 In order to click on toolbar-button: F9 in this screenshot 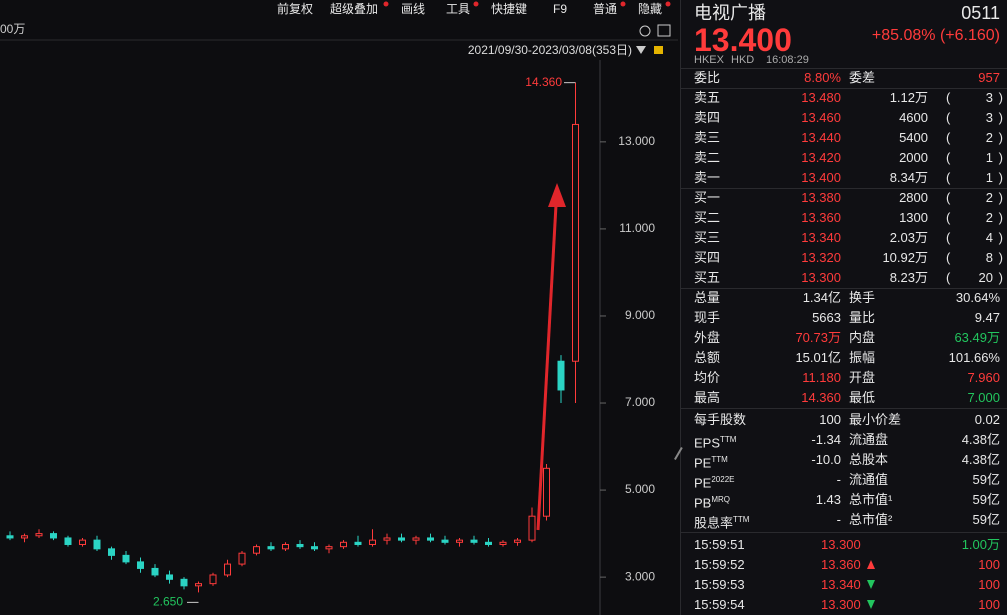, I will do `click(560, 9)`.